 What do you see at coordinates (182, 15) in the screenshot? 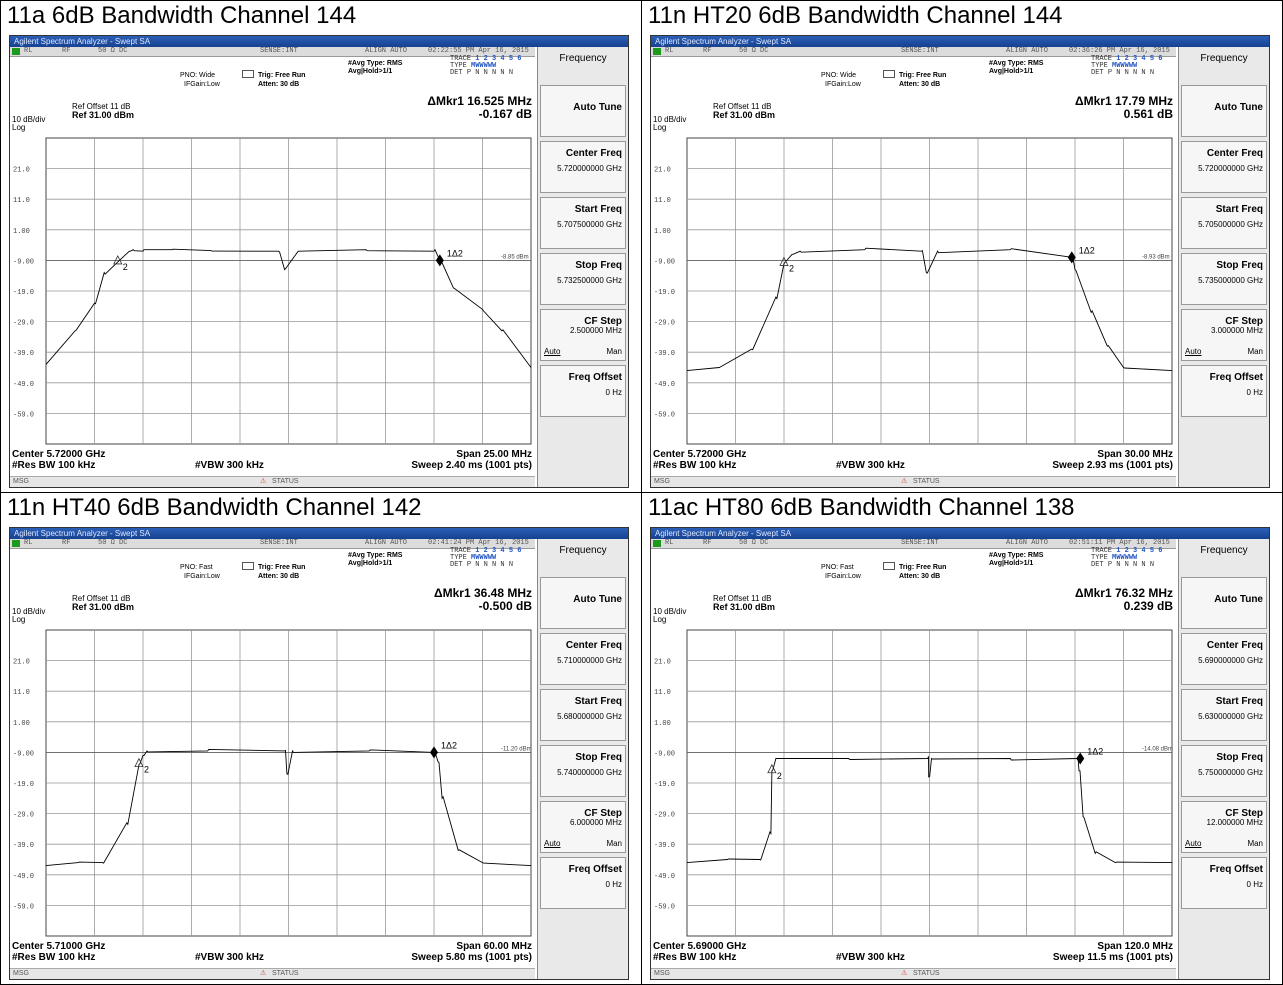
I see `panel-title: 11a 6dB Bandwidth Channel 144` at bounding box center [182, 15].